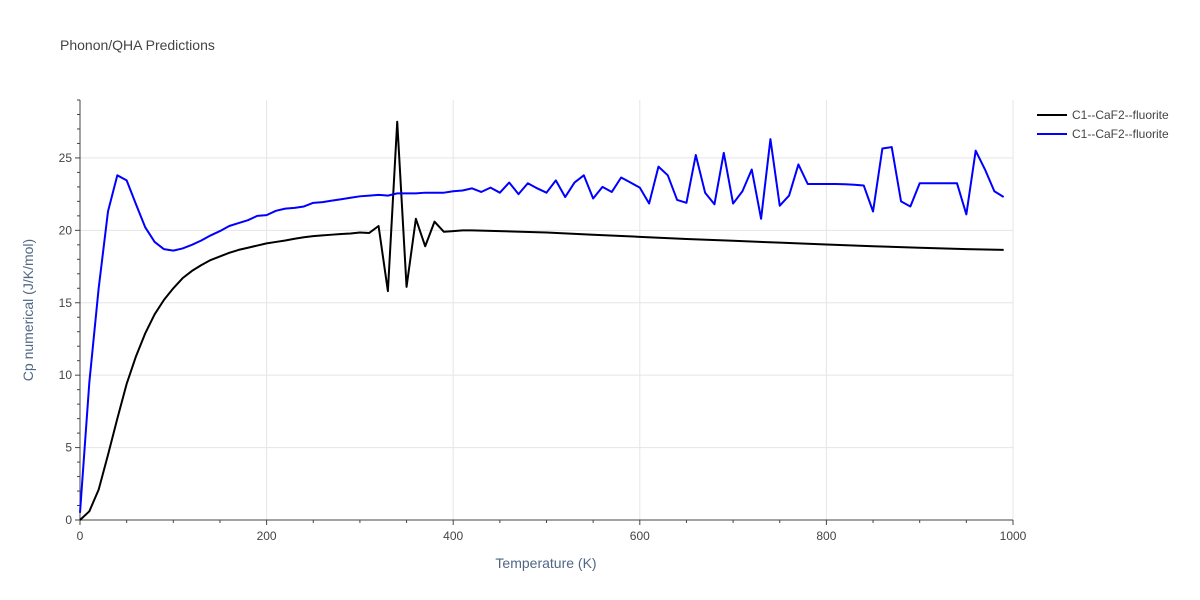 Image resolution: width=1200 pixels, height=600 pixels. I want to click on y-tick-label: 5, so click(68, 448).